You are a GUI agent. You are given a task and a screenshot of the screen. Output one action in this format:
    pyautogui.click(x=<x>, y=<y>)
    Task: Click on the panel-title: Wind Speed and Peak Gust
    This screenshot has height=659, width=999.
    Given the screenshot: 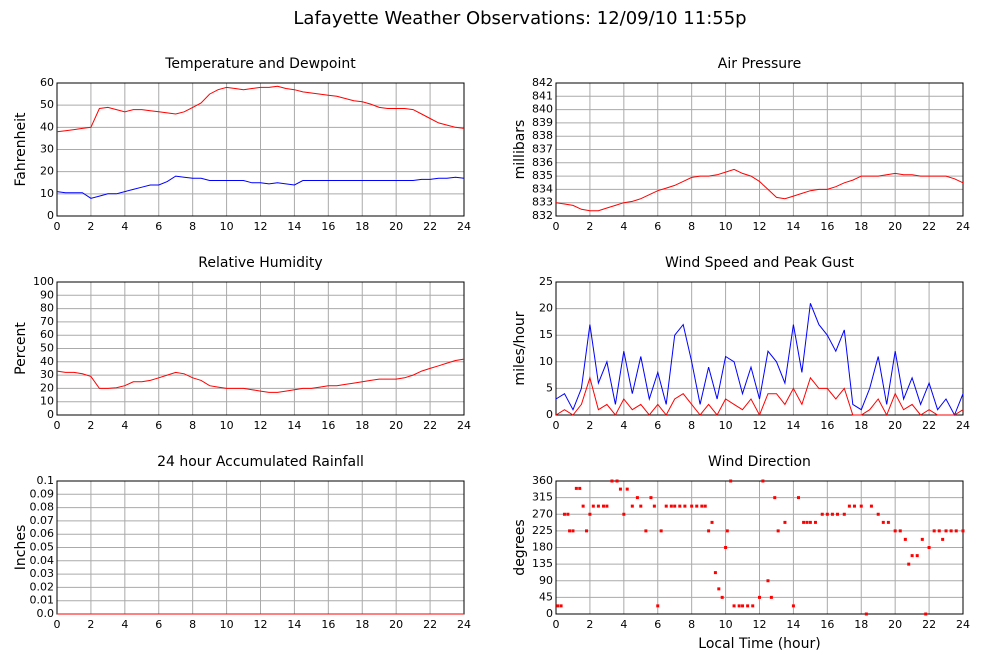 What is the action you would take?
    pyautogui.click(x=759, y=263)
    